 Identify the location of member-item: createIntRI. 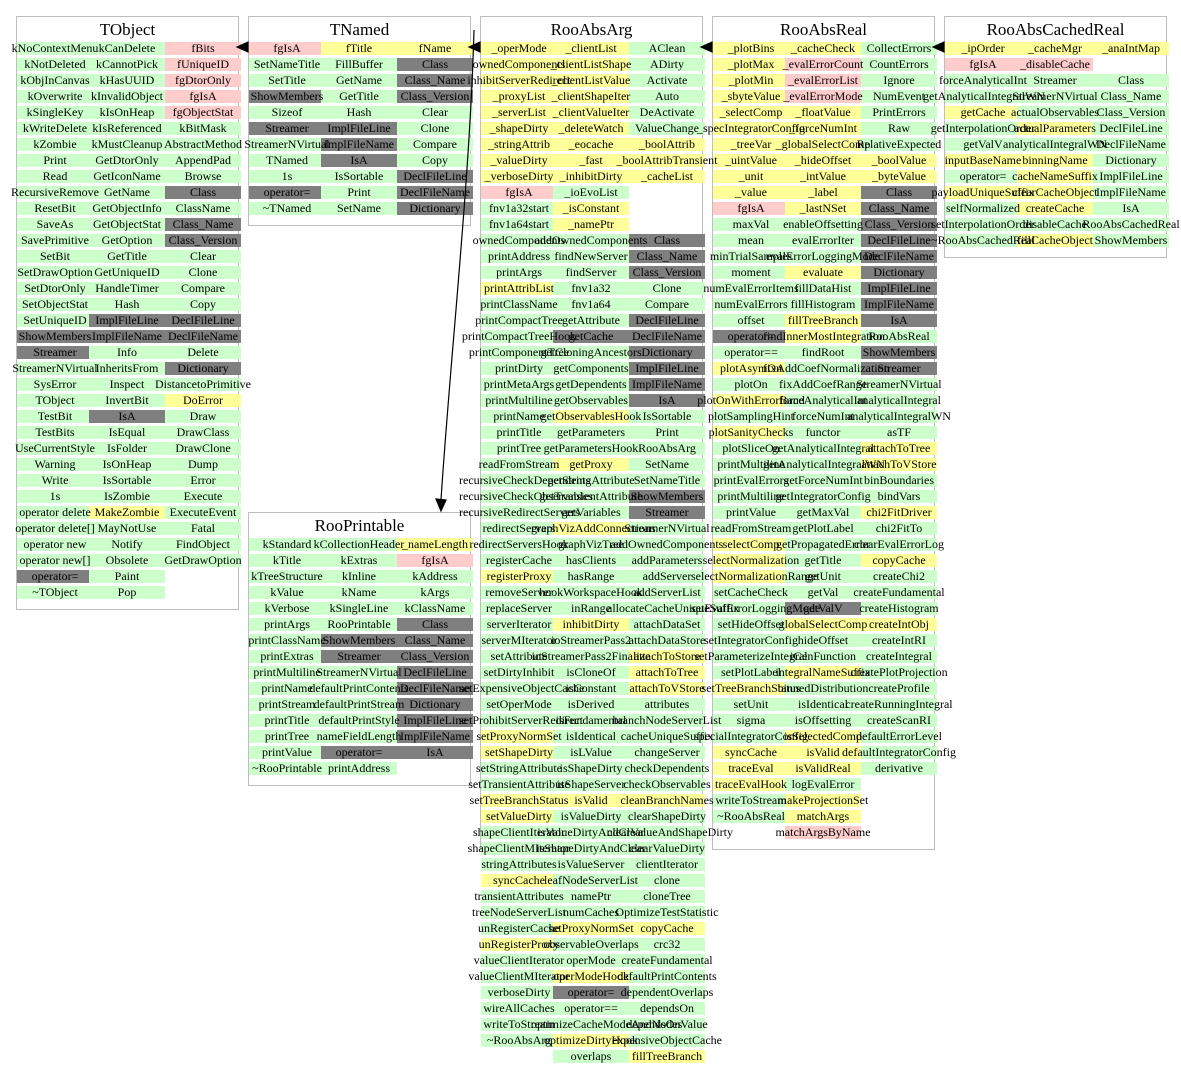
(899, 640).